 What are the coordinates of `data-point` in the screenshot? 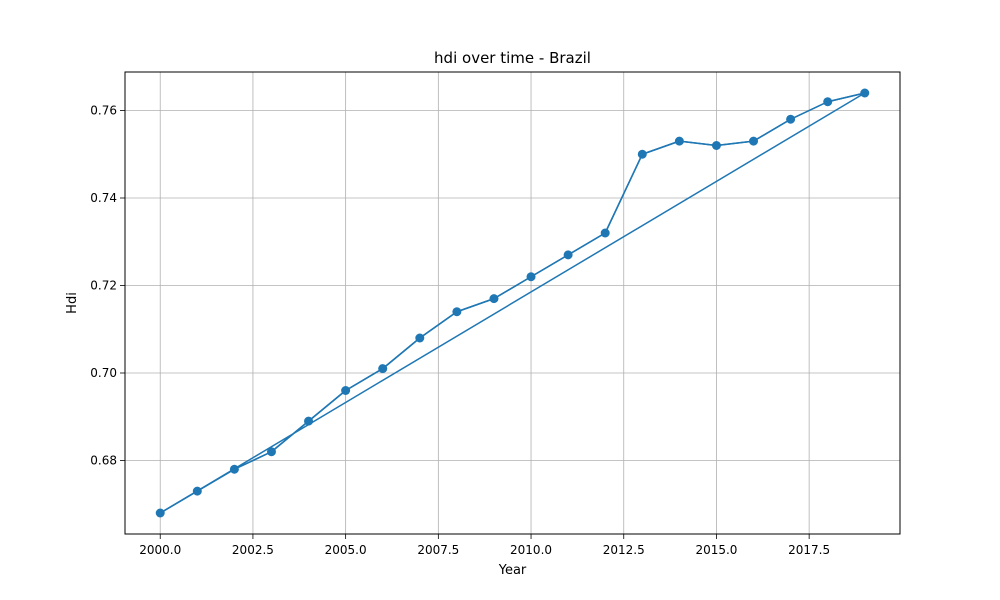 It's located at (160, 513).